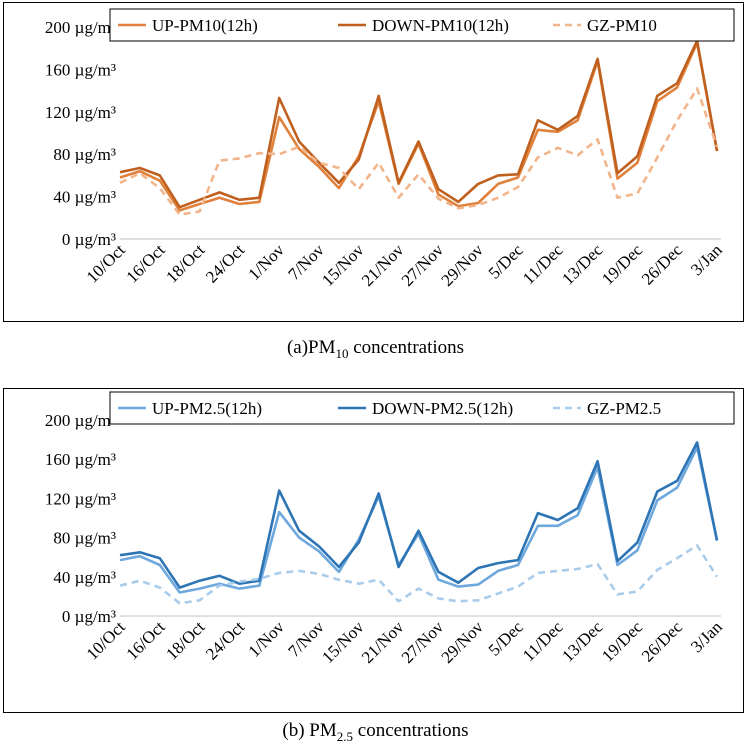 The width and height of the screenshot is (751, 746). I want to click on pm10-caption: (a)PM10 concentrations, so click(375, 349).